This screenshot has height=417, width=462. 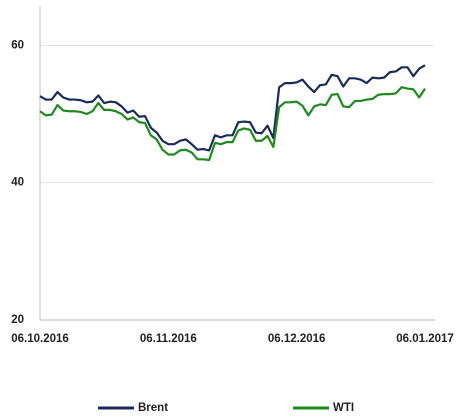 I want to click on x-tick-label: 06.10.2016, so click(x=40, y=339).